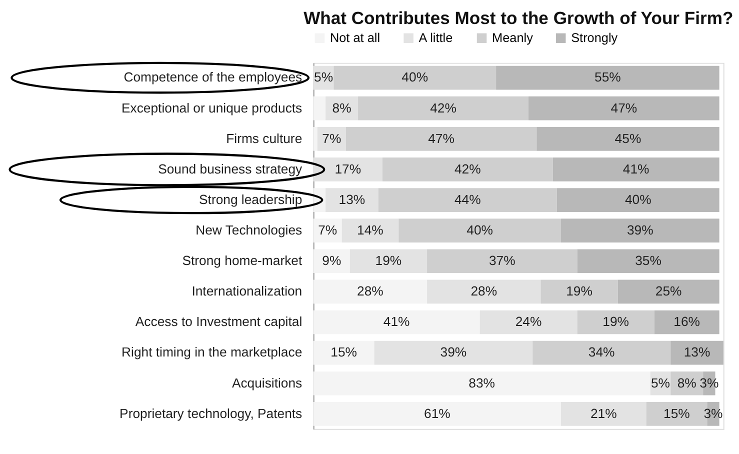 The height and width of the screenshot is (454, 739). I want to click on y-tick-label: Acquisitions, so click(267, 382).